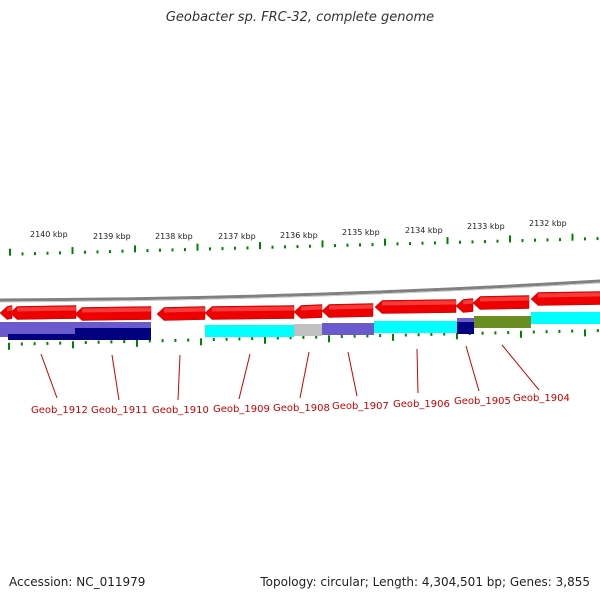 The height and width of the screenshot is (600, 600). What do you see at coordinates (424, 230) in the screenshot?
I see `scale-label: 2134 kbp` at bounding box center [424, 230].